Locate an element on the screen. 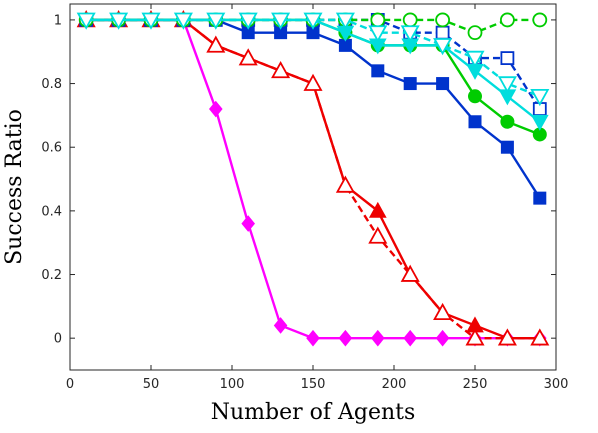 The width and height of the screenshot is (598, 433). x-tick-label: 300 is located at coordinates (556, 384).